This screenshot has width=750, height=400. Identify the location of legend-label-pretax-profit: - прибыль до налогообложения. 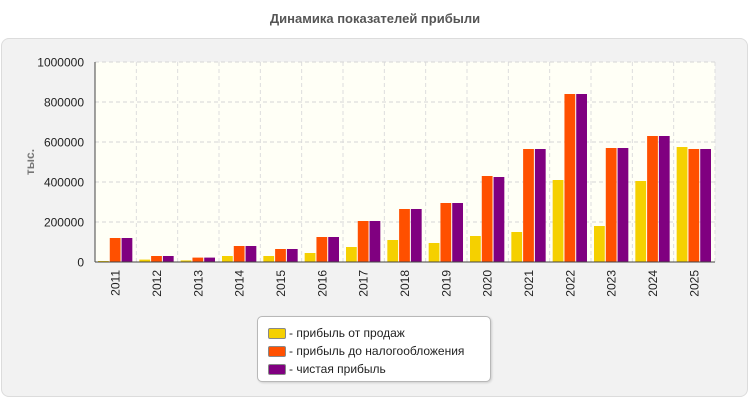
(377, 351).